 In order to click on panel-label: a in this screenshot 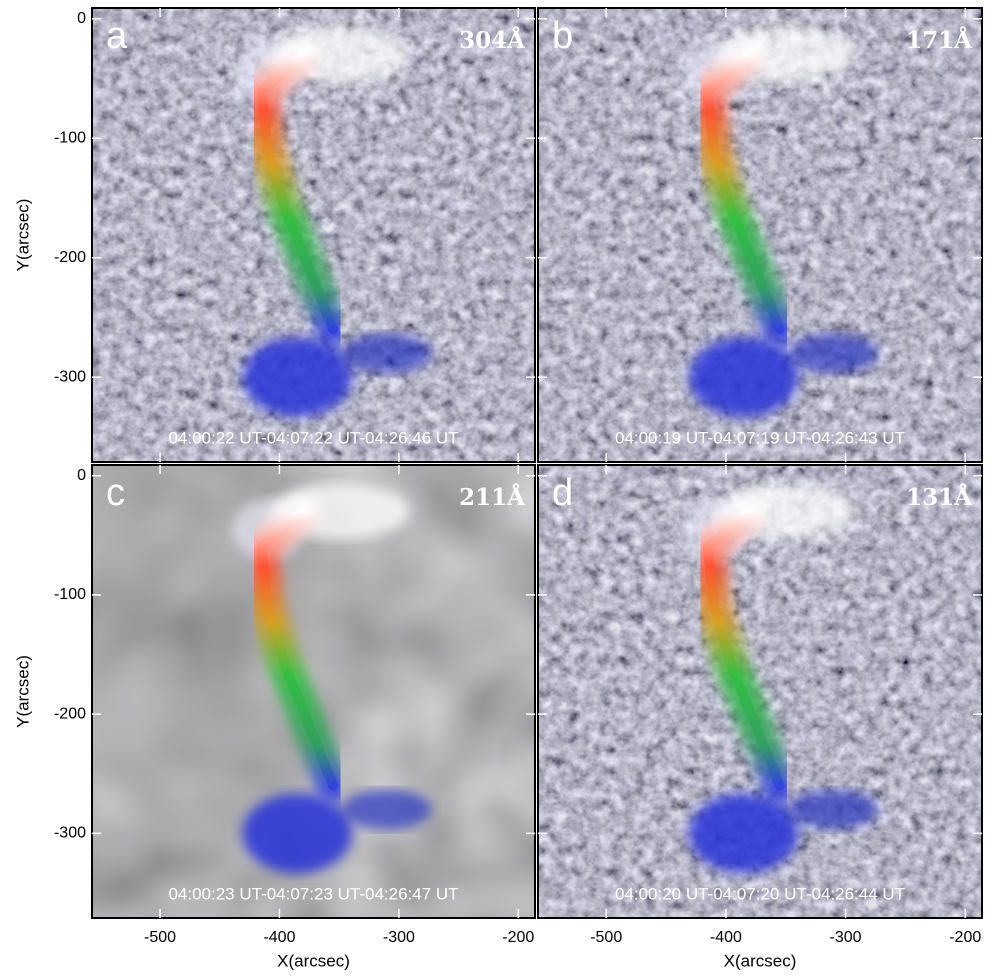, I will do `click(117, 36)`.